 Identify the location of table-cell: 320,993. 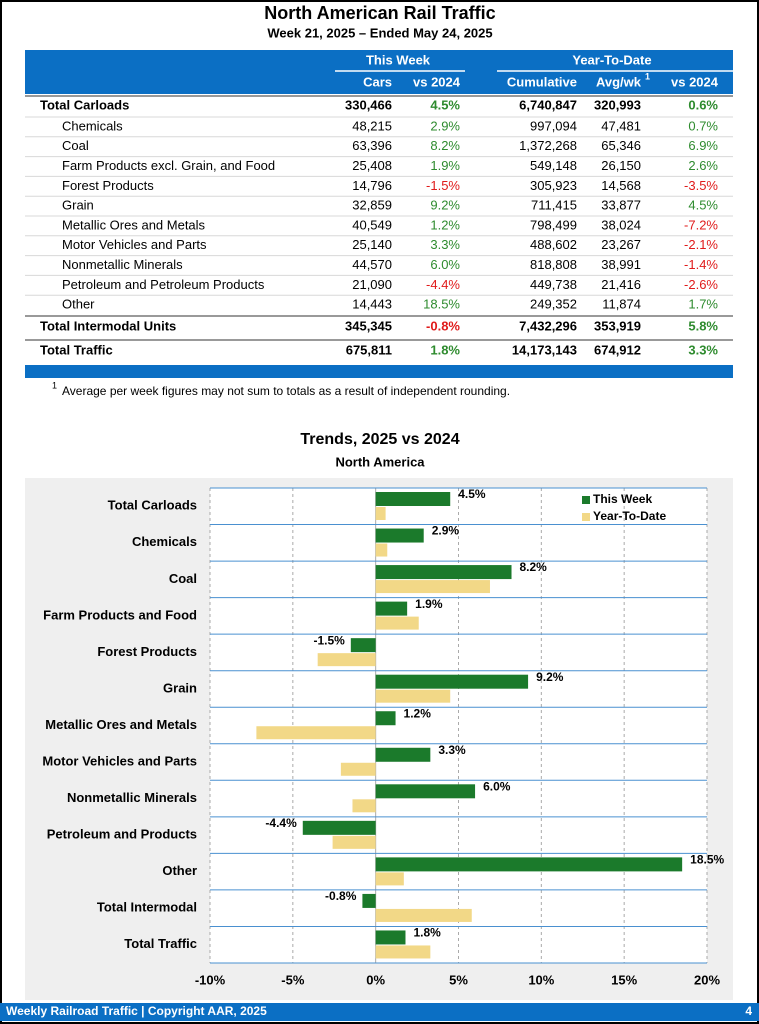
(617, 104).